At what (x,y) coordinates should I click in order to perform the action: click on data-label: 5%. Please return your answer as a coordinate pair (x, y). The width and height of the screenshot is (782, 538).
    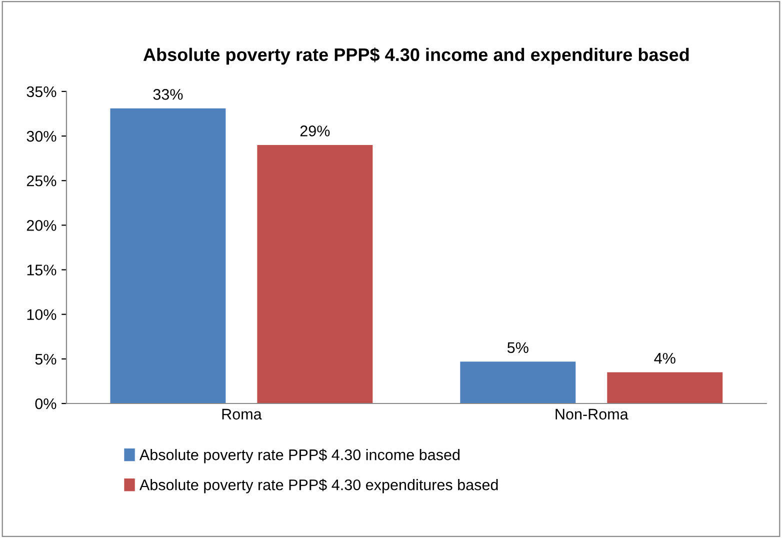
    Looking at the image, I should click on (517, 348).